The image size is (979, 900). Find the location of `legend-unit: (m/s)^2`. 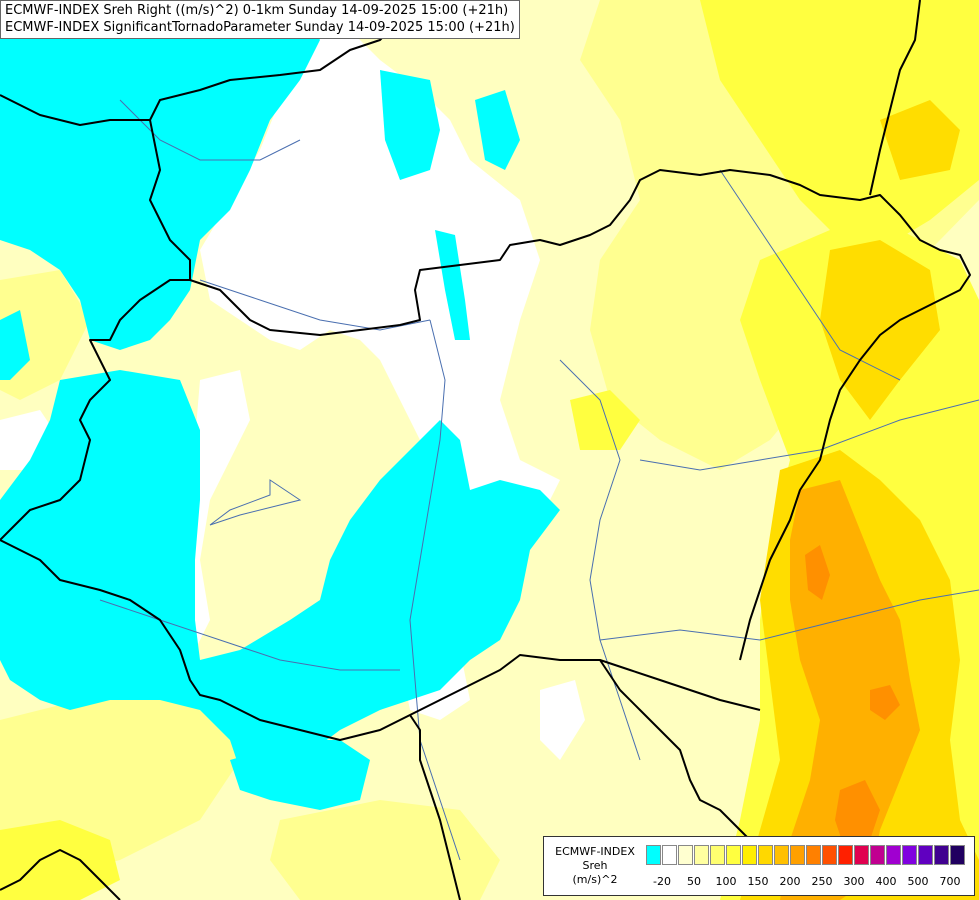

legend-unit: (m/s)^2 is located at coordinates (595, 879).